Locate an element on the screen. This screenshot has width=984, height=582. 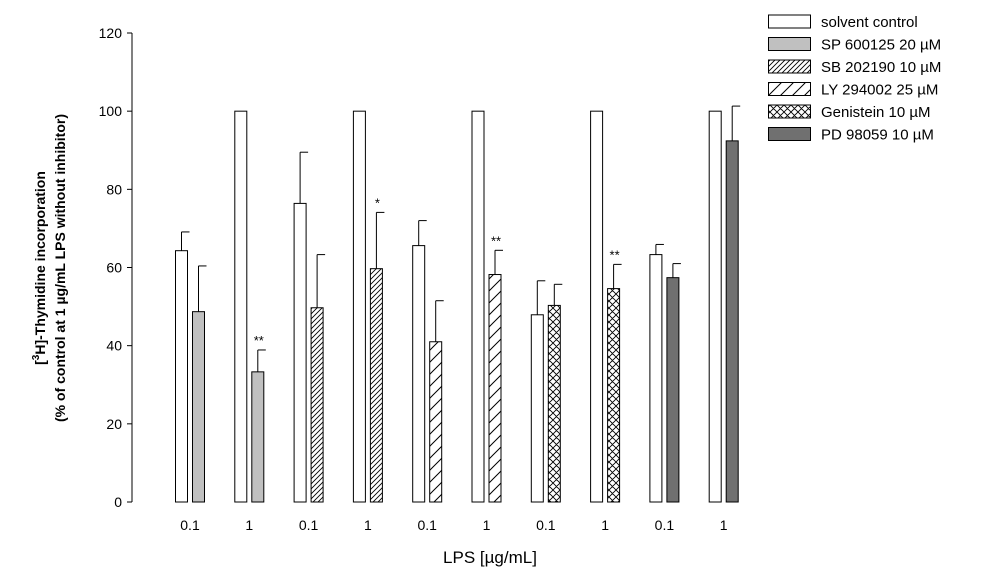
bar-group-item: * is located at coordinates (377, 349).